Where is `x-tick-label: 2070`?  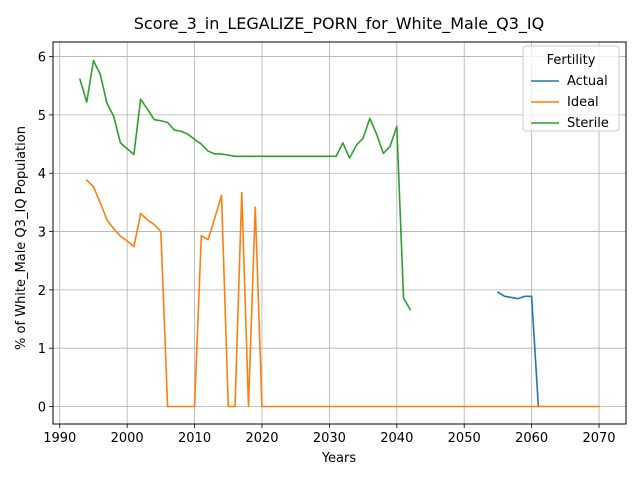 x-tick-label: 2070 is located at coordinates (598, 438).